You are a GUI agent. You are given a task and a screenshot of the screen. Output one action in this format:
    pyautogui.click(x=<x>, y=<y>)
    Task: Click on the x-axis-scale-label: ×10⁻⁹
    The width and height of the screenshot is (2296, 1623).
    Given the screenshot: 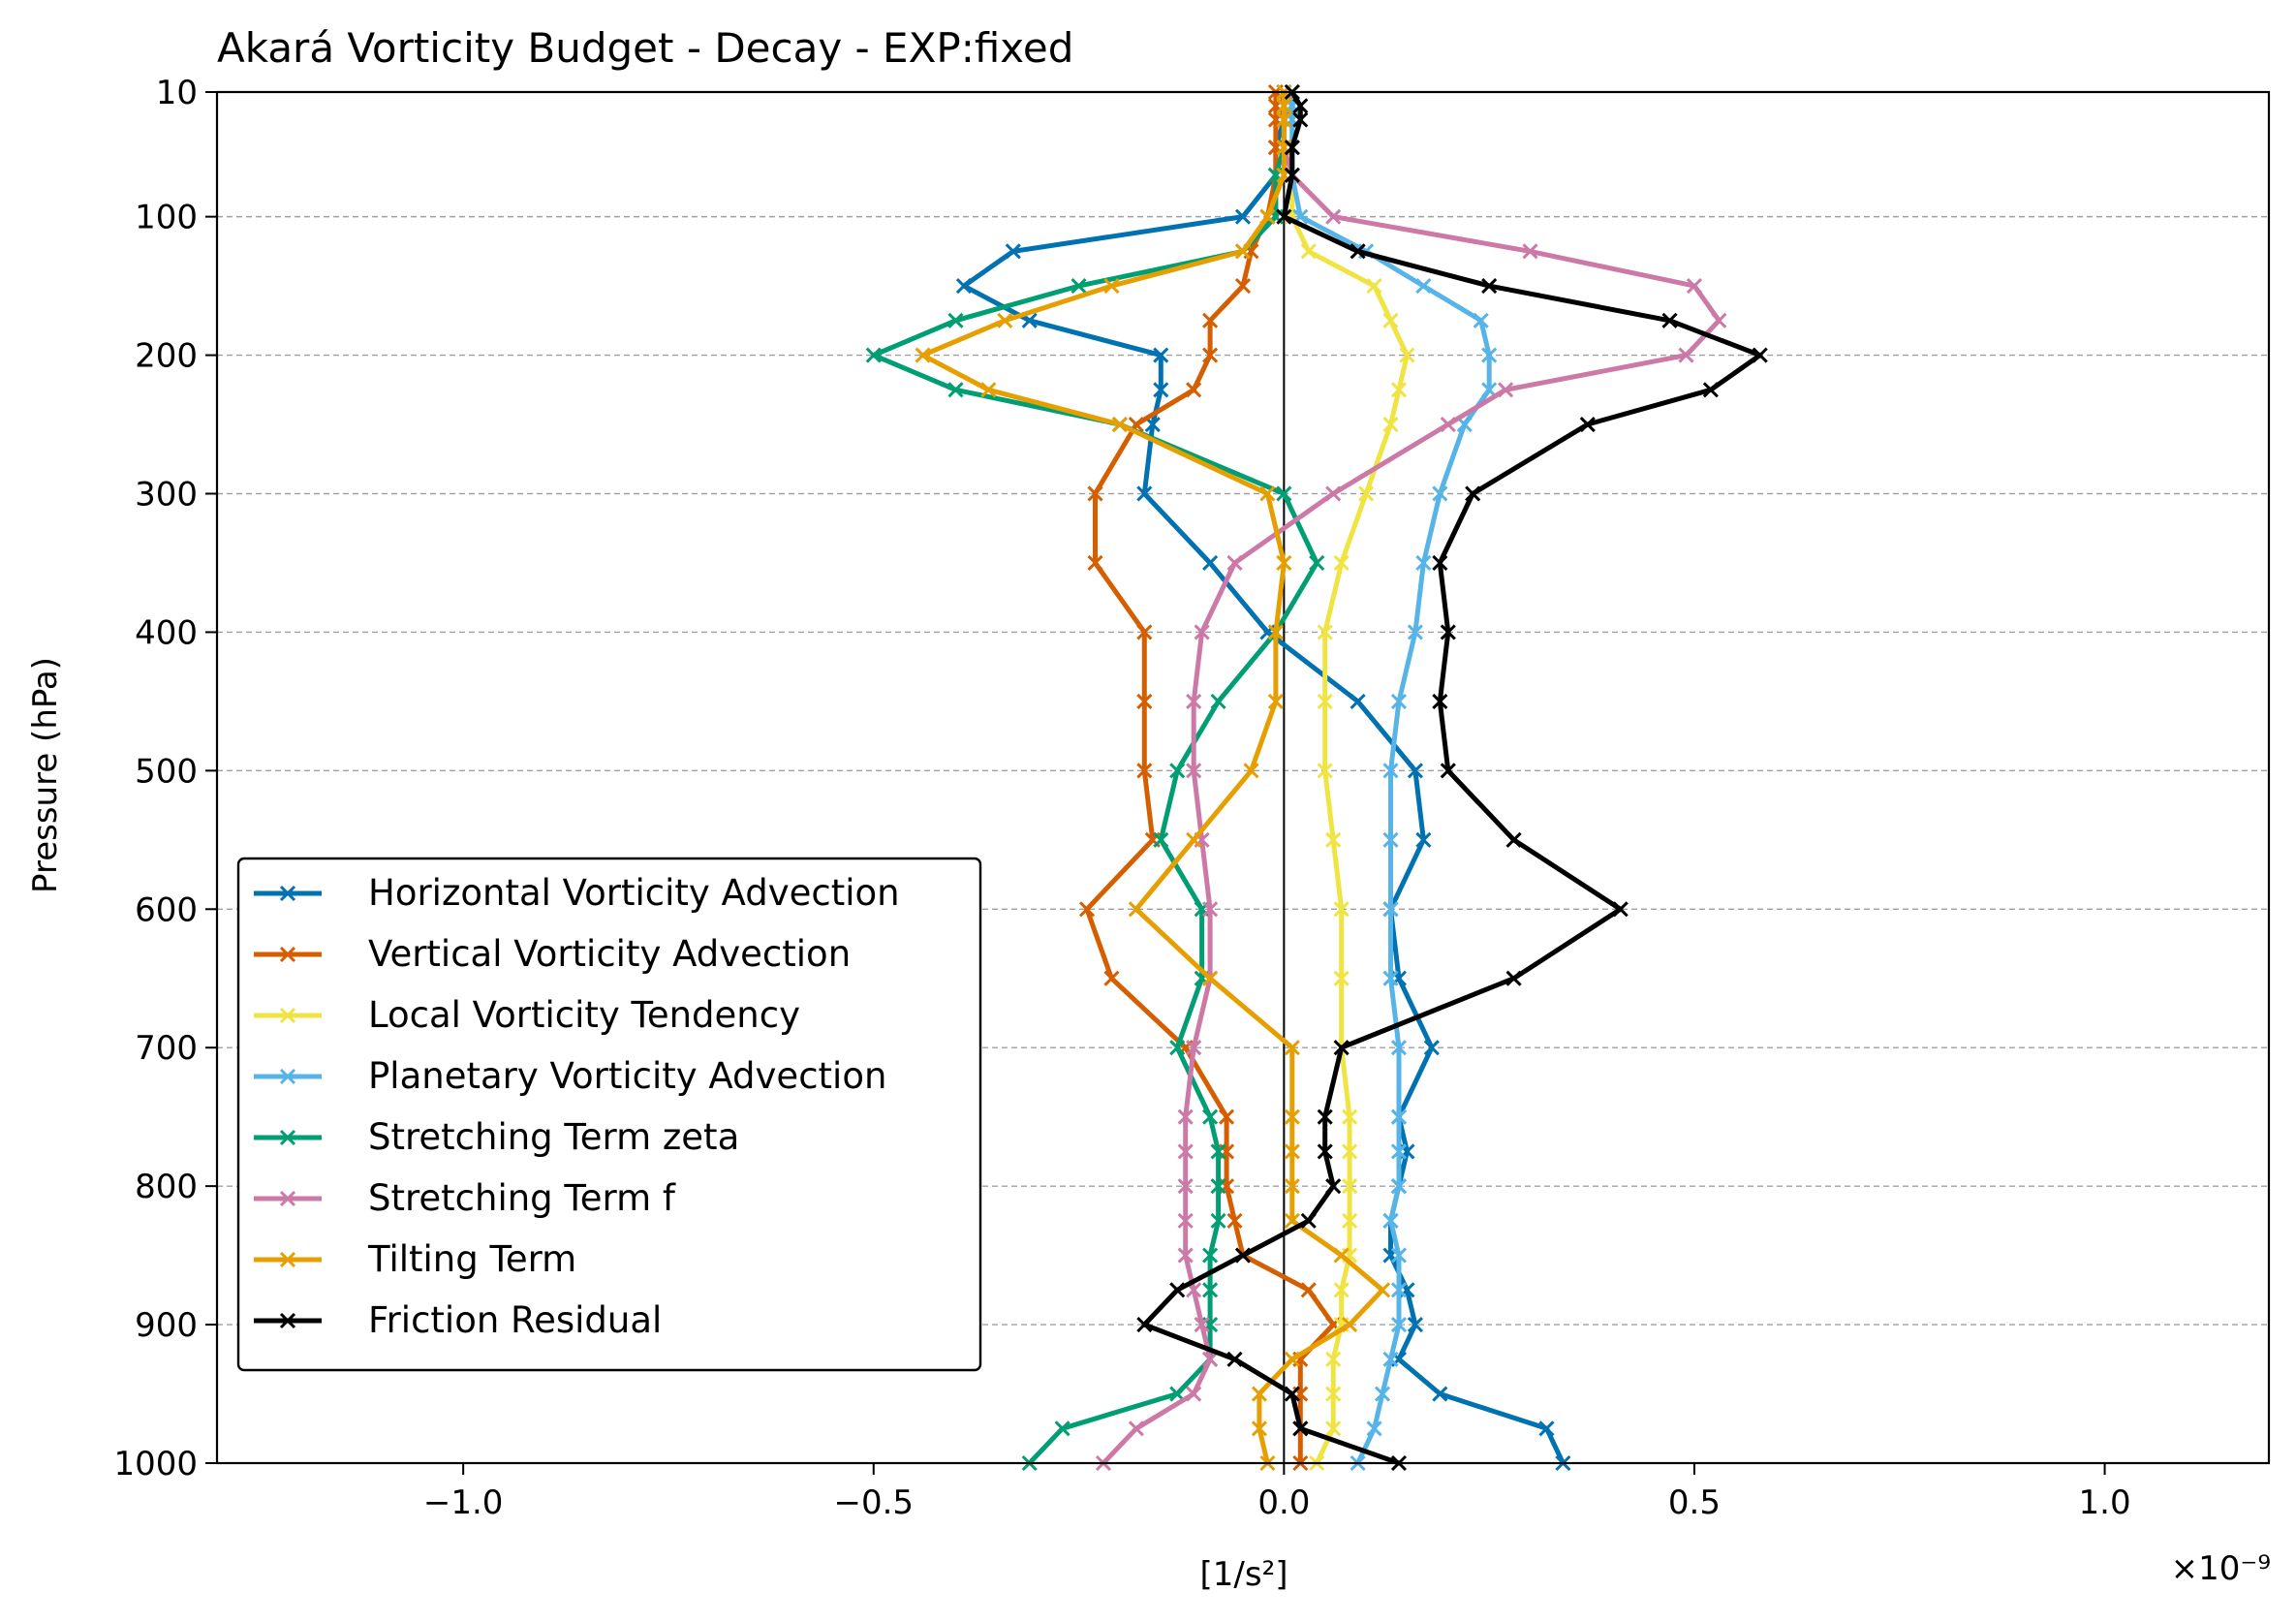 What is the action you would take?
    pyautogui.click(x=2221, y=1568)
    